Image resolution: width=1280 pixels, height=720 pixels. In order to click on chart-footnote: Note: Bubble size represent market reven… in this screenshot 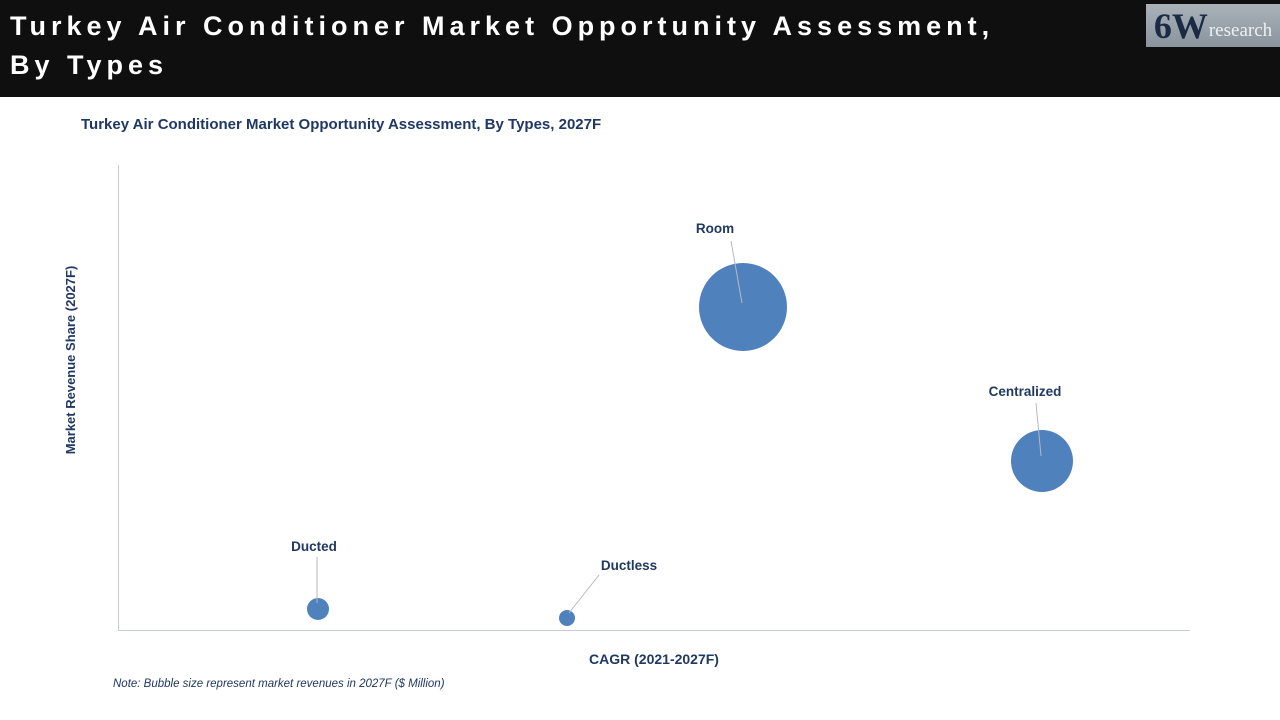, I will do `click(279, 684)`.